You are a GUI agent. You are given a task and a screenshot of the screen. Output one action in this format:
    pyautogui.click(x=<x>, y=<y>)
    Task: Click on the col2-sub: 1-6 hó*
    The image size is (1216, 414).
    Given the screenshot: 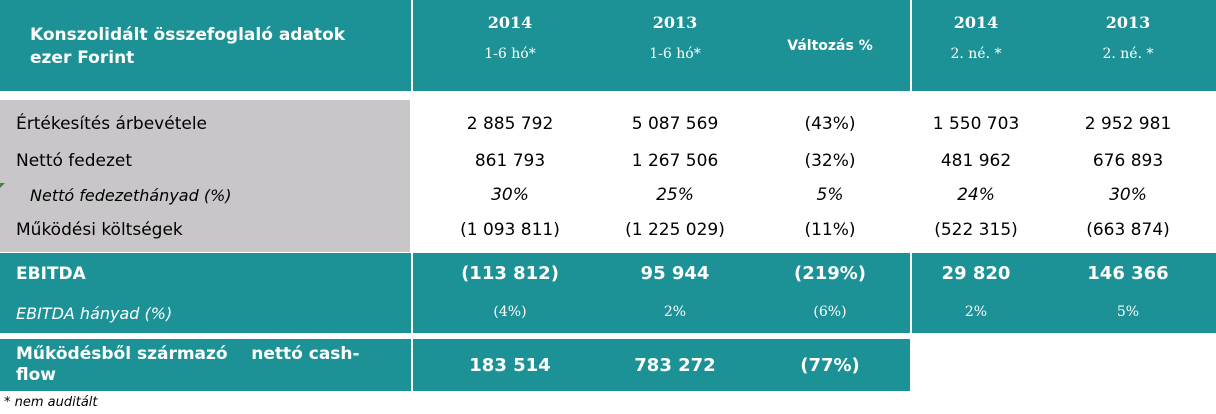 What is the action you would take?
    pyautogui.click(x=675, y=54)
    